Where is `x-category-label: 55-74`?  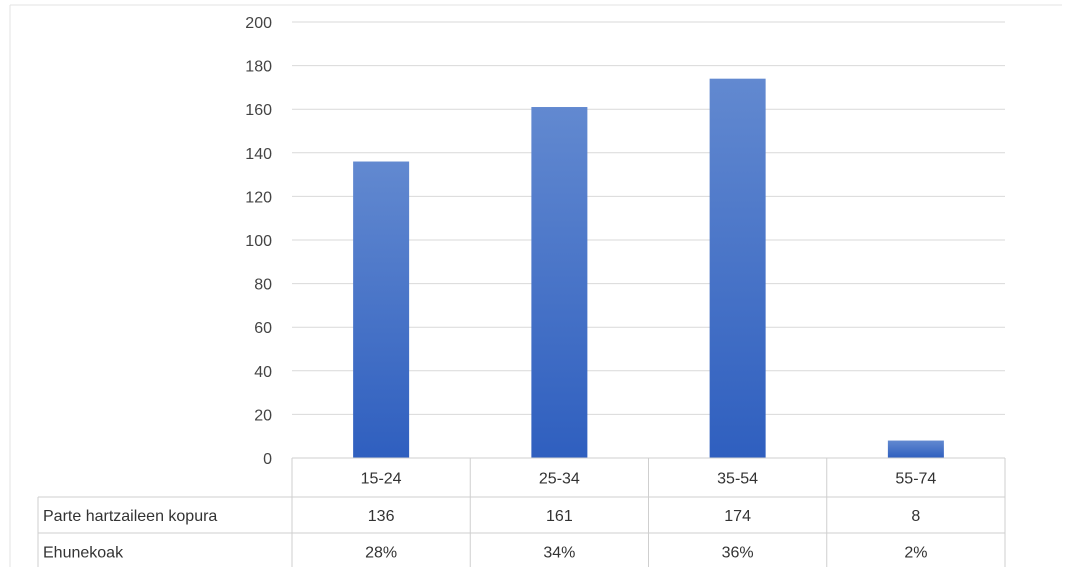 x-category-label: 55-74 is located at coordinates (915, 479).